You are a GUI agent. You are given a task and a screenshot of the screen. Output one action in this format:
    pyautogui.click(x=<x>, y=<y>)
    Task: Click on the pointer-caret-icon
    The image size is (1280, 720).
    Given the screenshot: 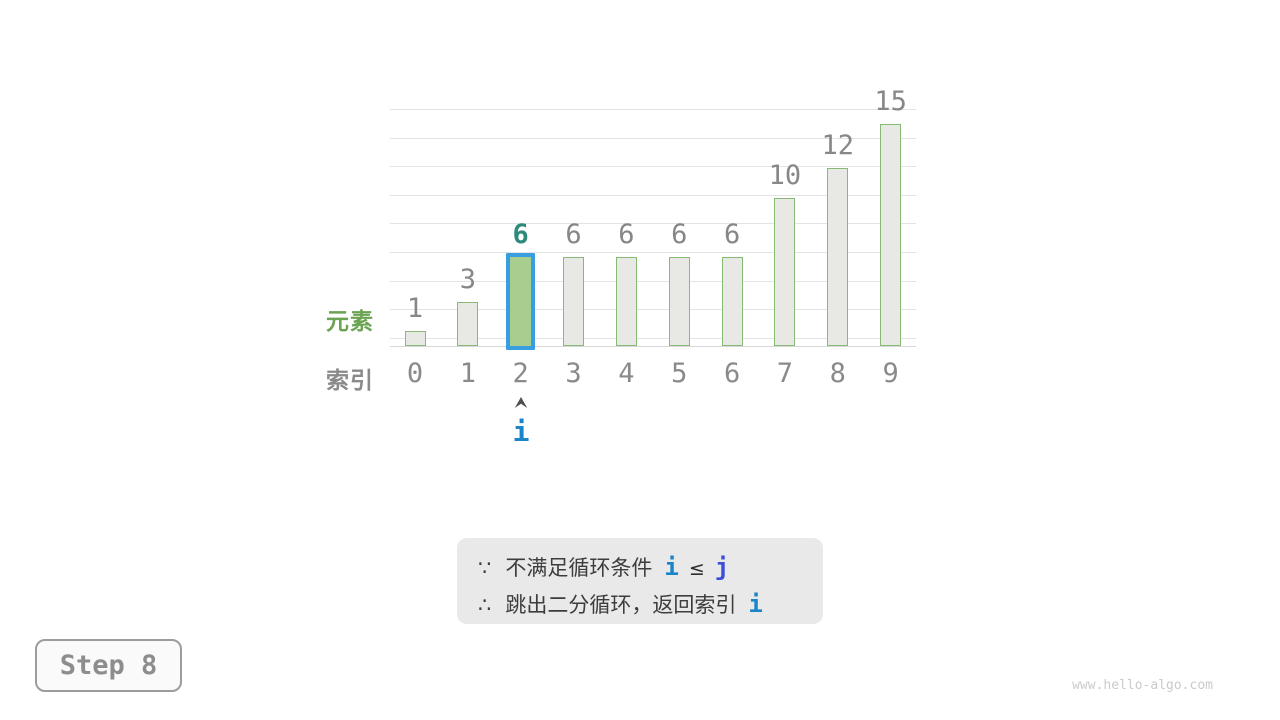 What is the action you would take?
    pyautogui.click(x=521, y=402)
    